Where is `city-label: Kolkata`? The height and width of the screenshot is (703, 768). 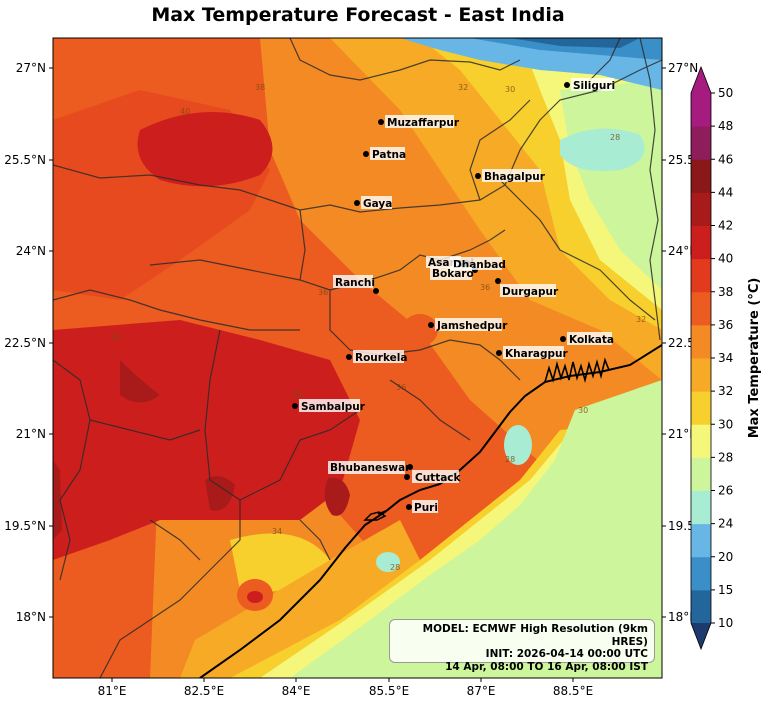 city-label: Kolkata is located at coordinates (591, 340).